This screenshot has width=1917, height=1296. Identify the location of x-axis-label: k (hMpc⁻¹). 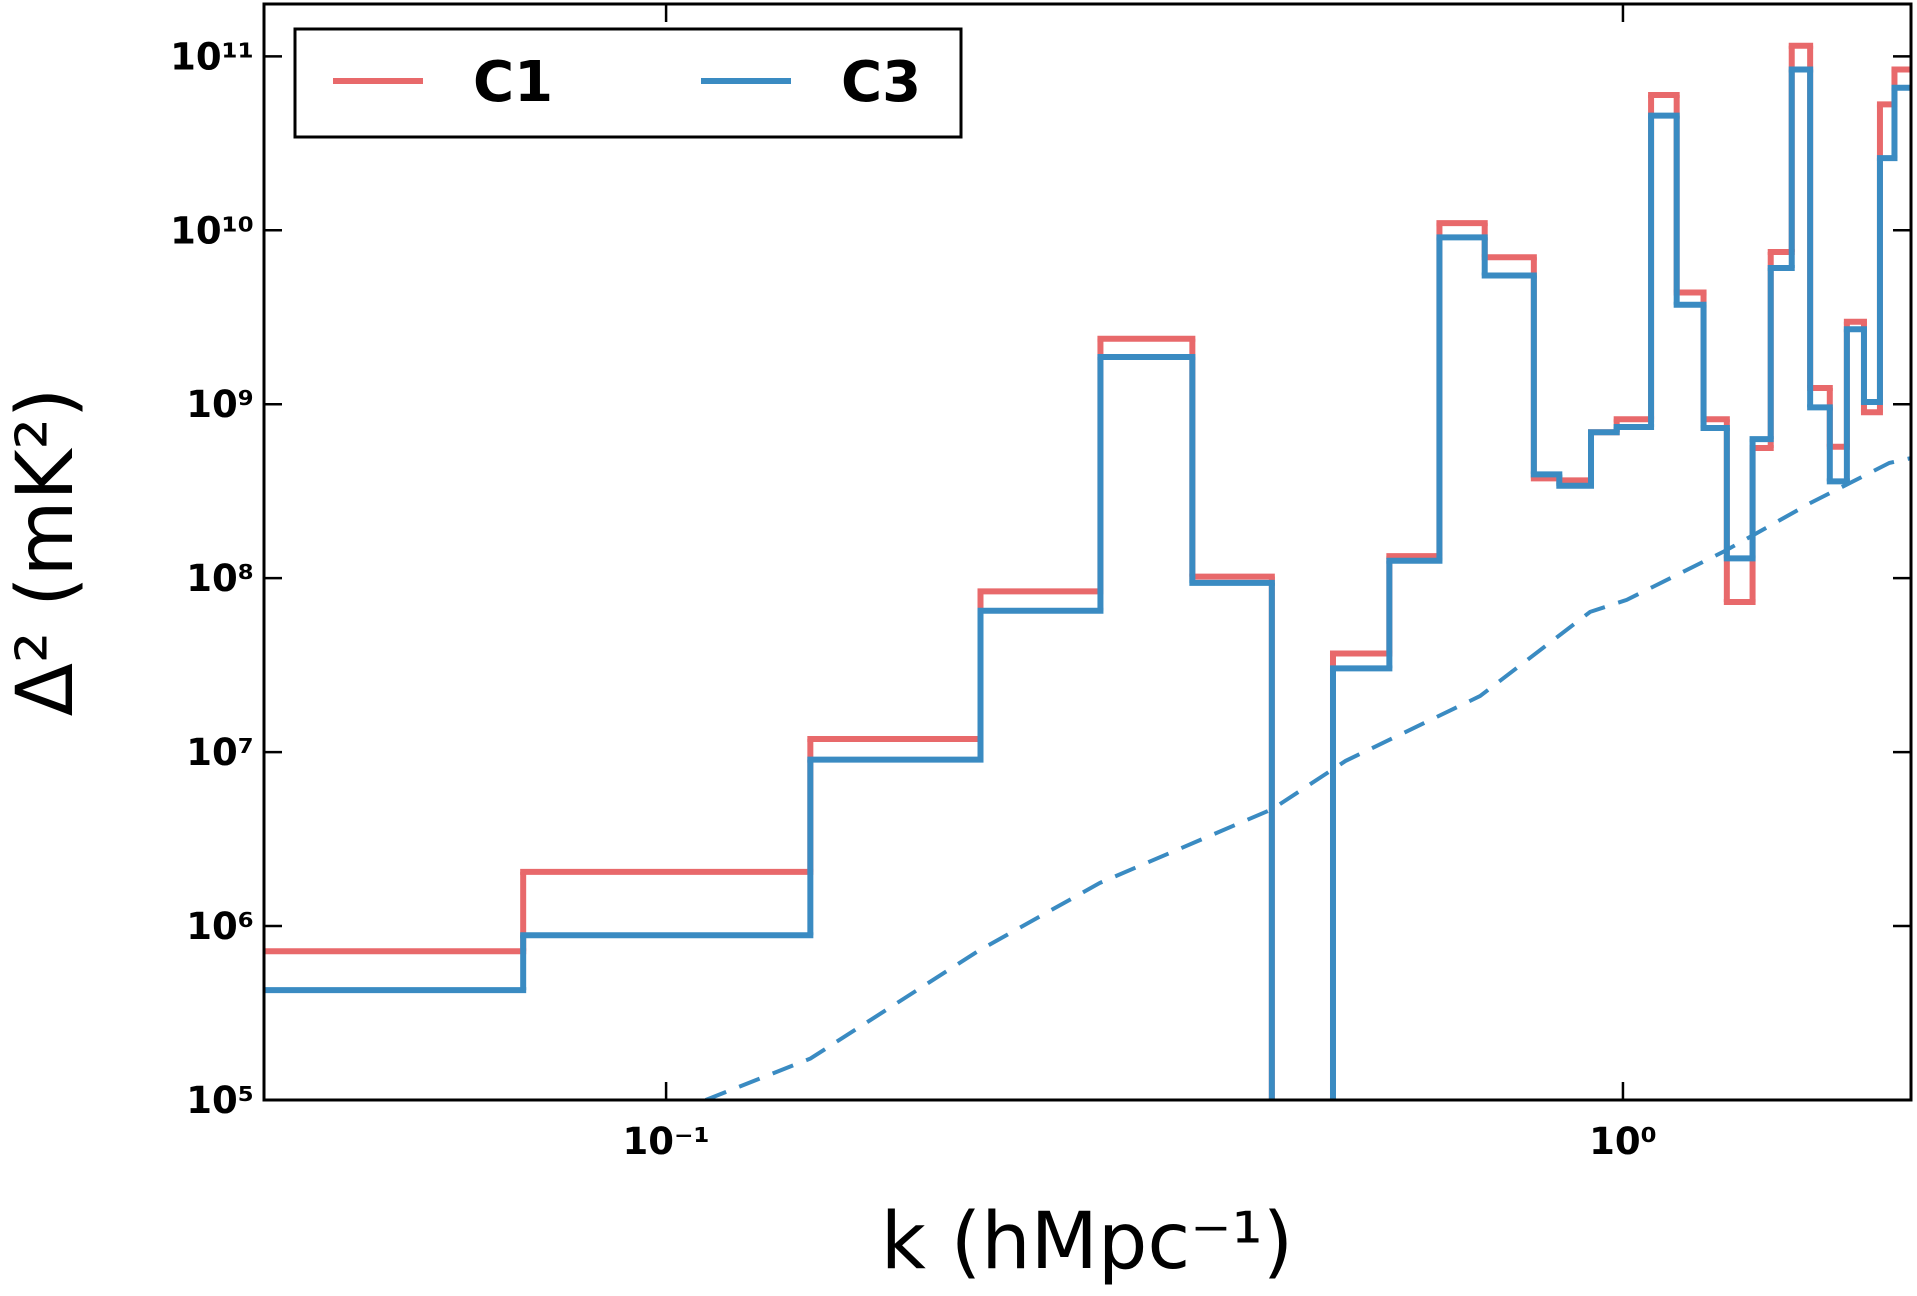
(1087, 1242).